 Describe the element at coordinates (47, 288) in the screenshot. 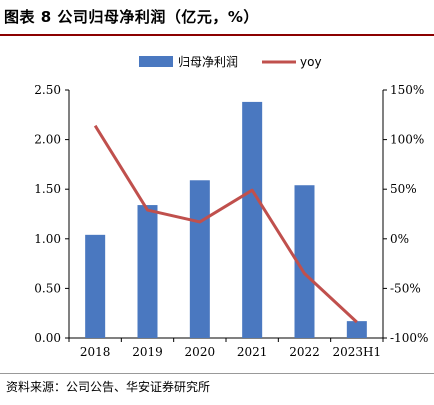

I see `left-tick-label: 0.50` at that location.